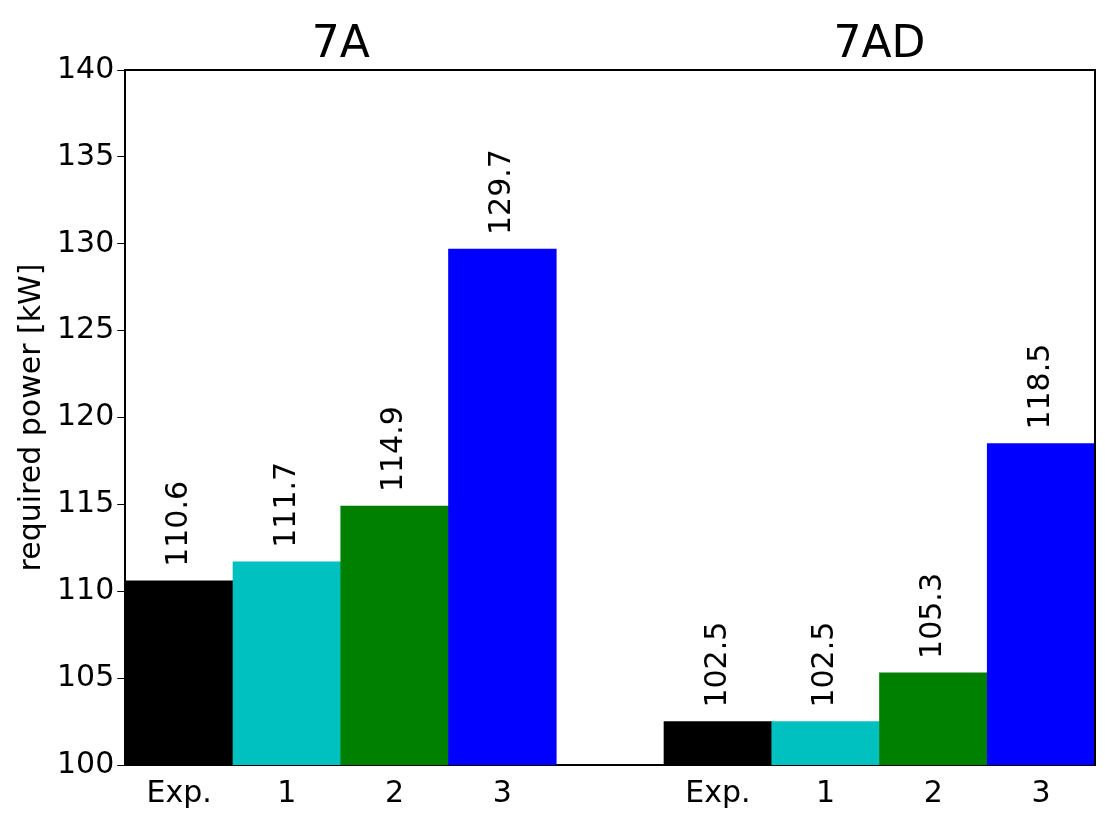 This screenshot has width=1105, height=825. Describe the element at coordinates (931, 616) in the screenshot. I see `data-label: 105.3` at that location.